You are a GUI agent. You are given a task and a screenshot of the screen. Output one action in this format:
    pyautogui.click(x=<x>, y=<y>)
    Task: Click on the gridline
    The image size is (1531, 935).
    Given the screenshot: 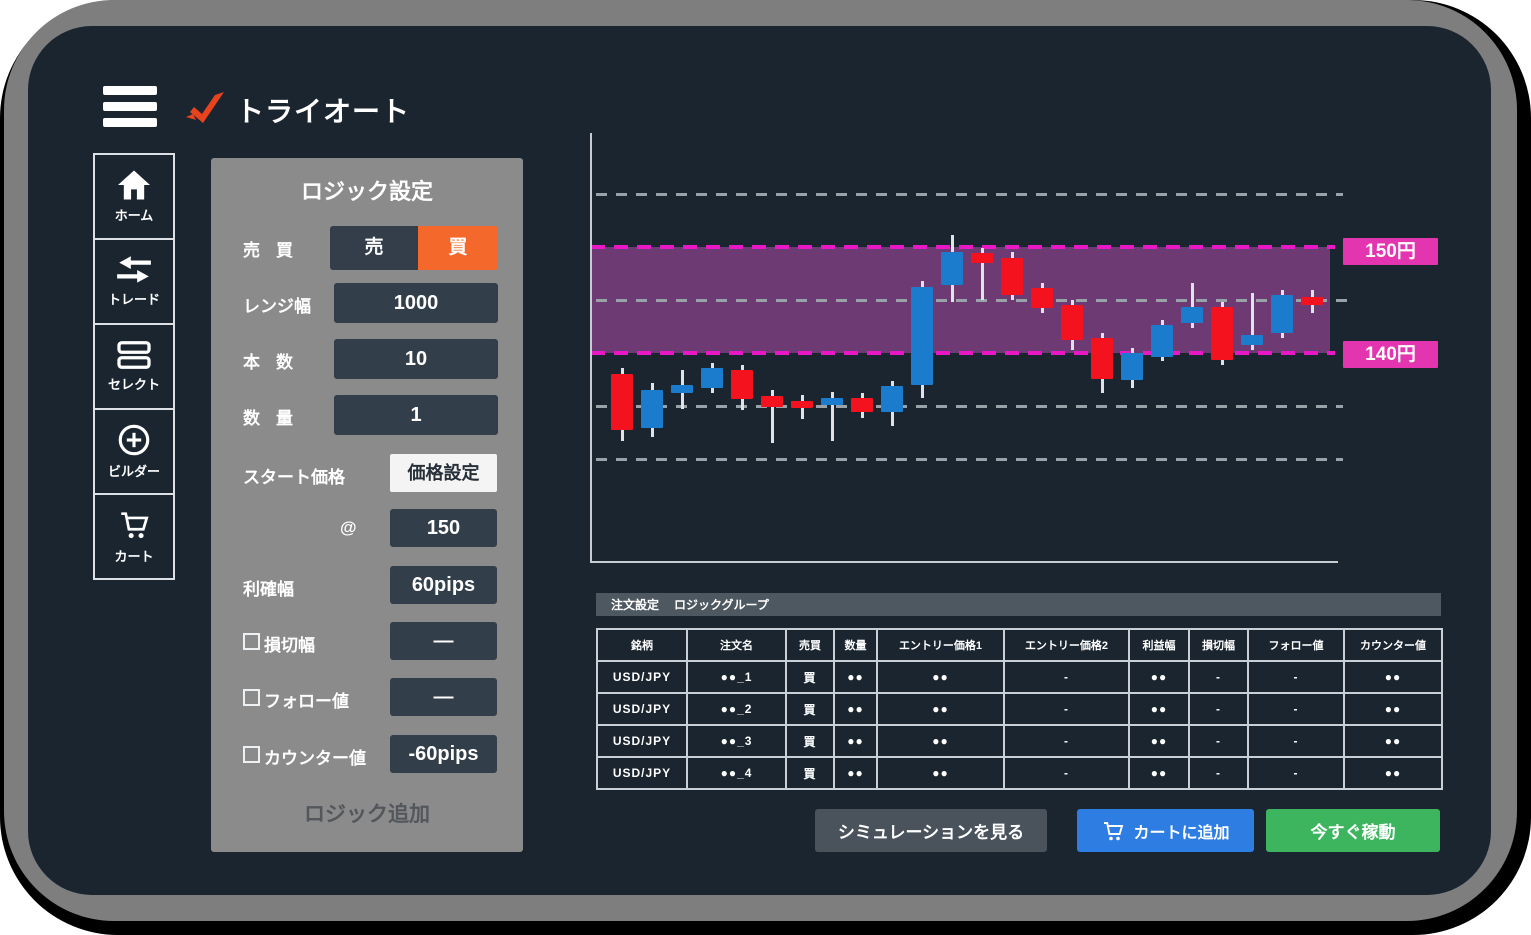 What is the action you would take?
    pyautogui.click(x=969, y=194)
    